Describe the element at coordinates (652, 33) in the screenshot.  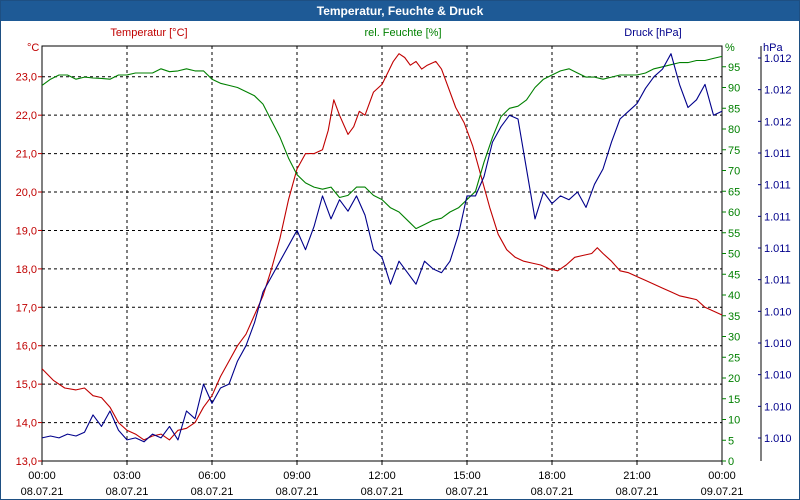
I see `pressure-axis-title: Druck [hPa]` at that location.